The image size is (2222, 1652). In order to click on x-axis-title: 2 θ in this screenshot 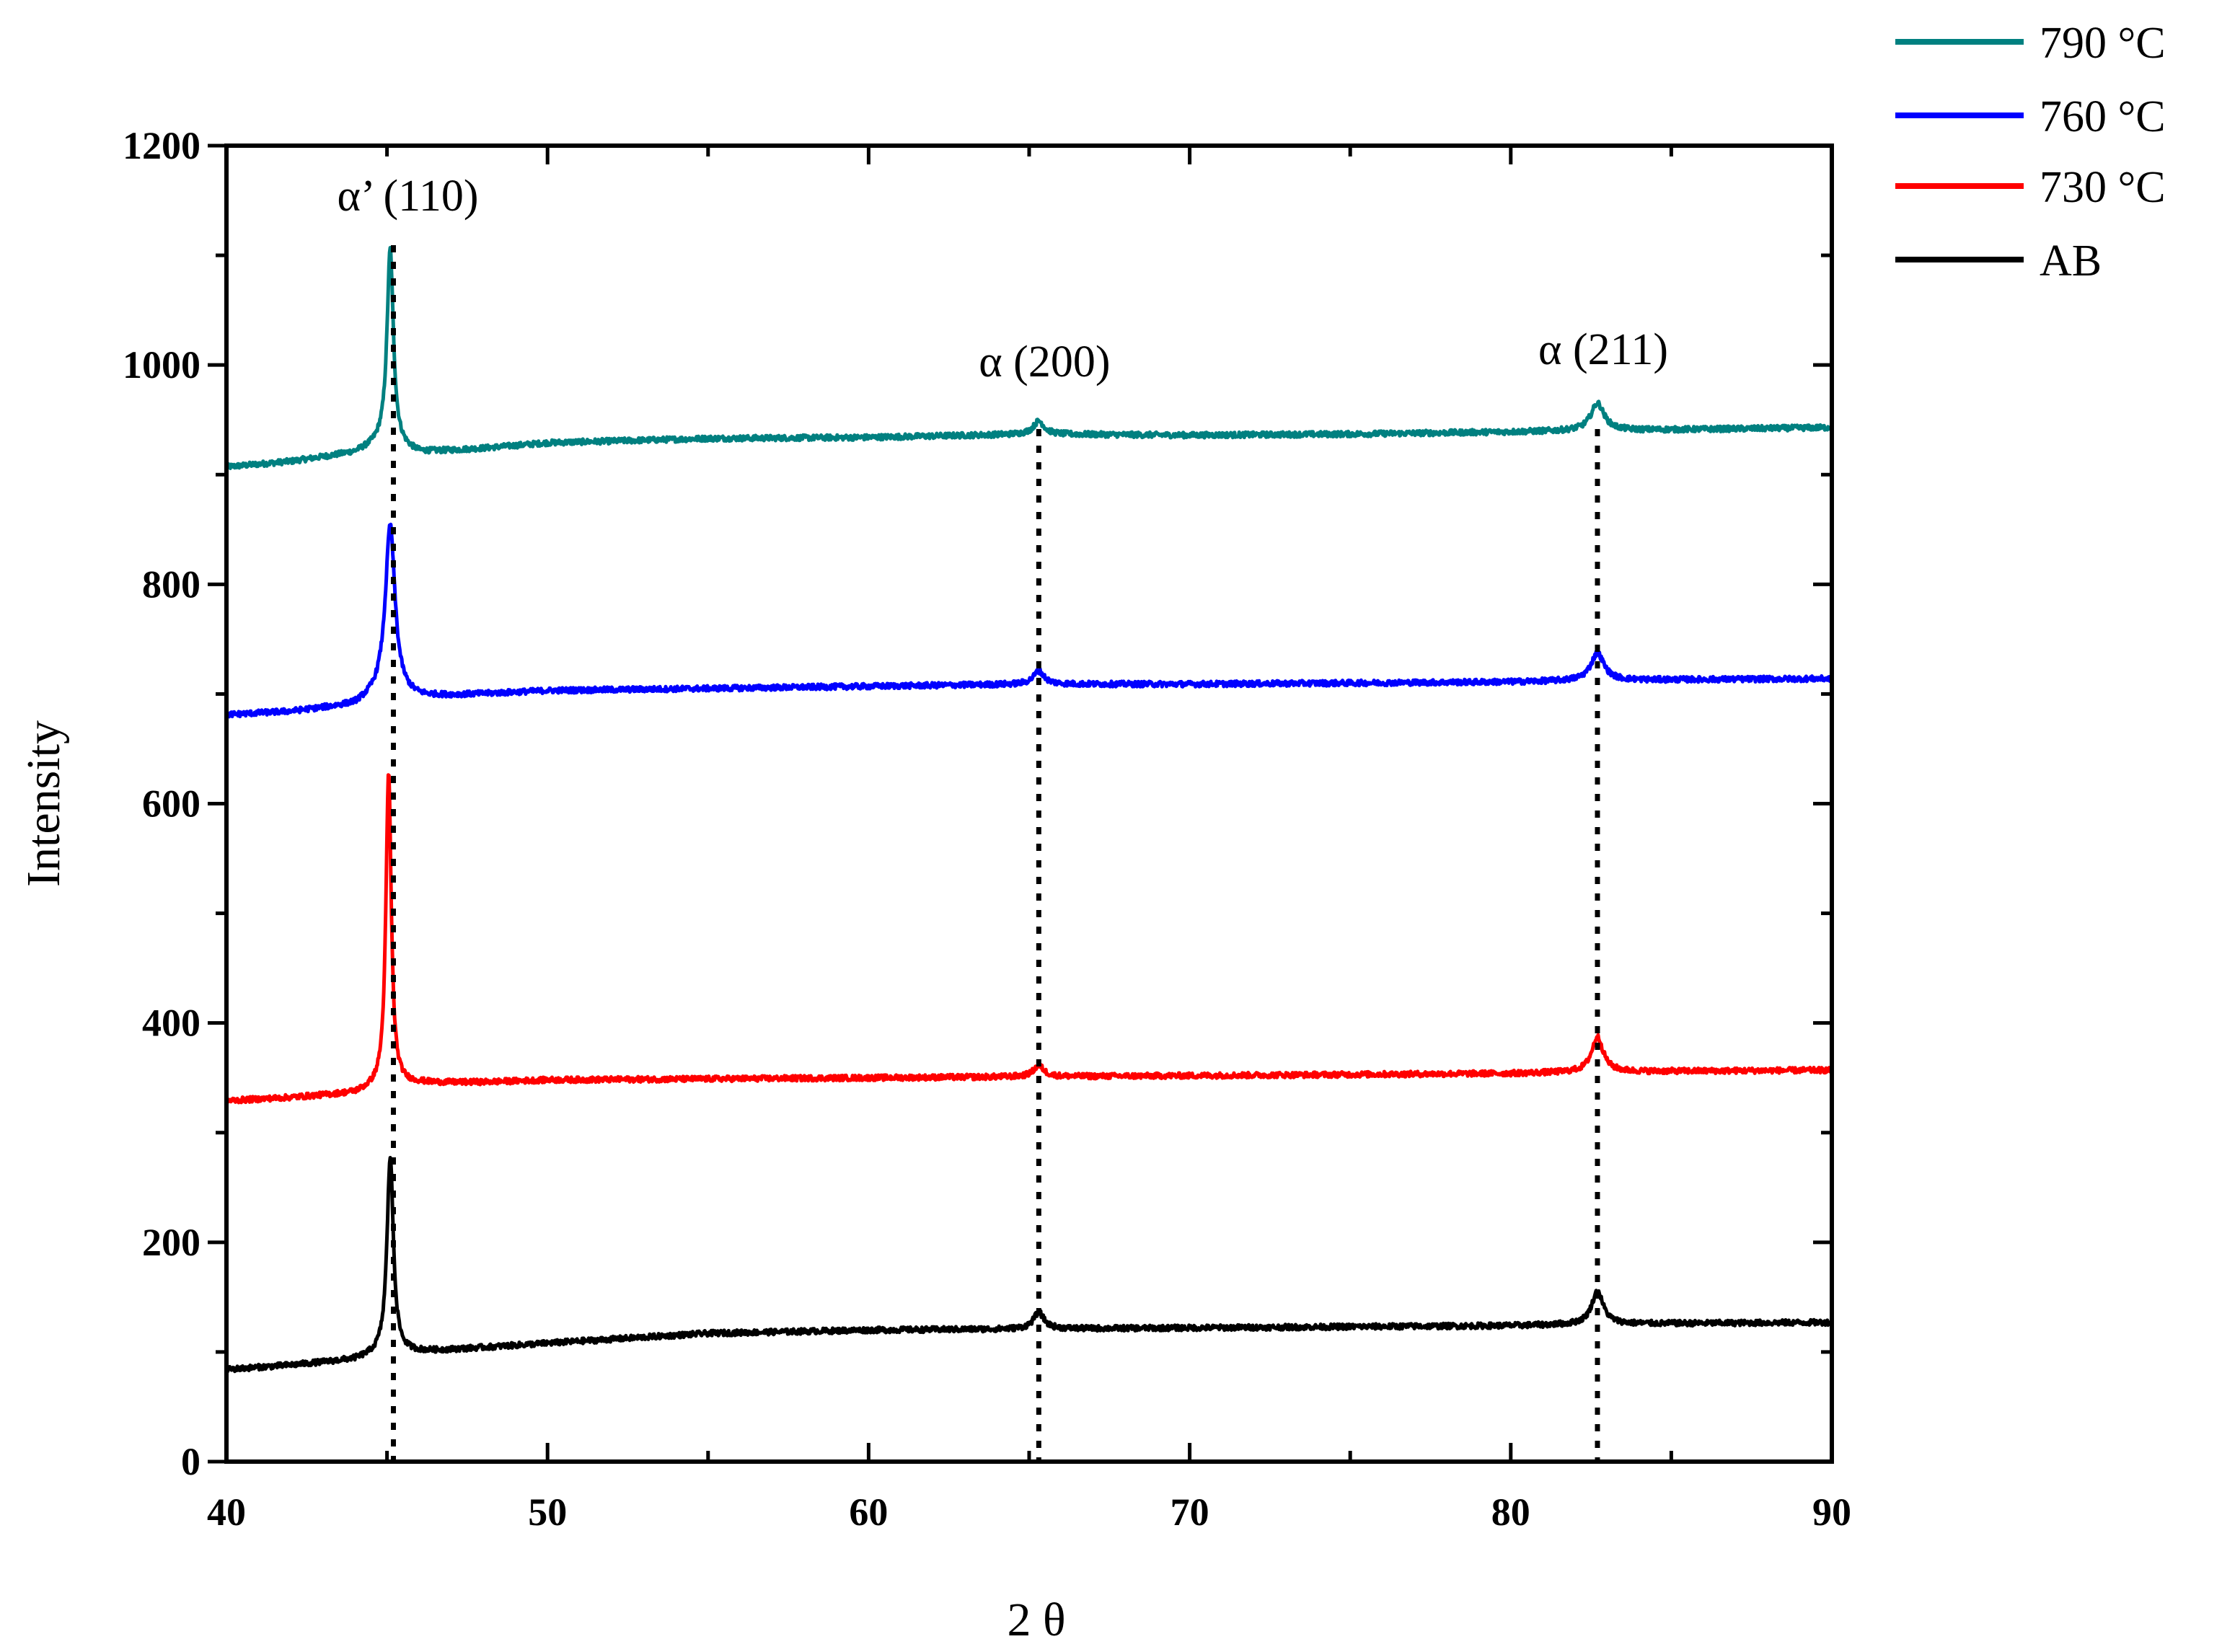, I will do `click(1036, 1620)`.